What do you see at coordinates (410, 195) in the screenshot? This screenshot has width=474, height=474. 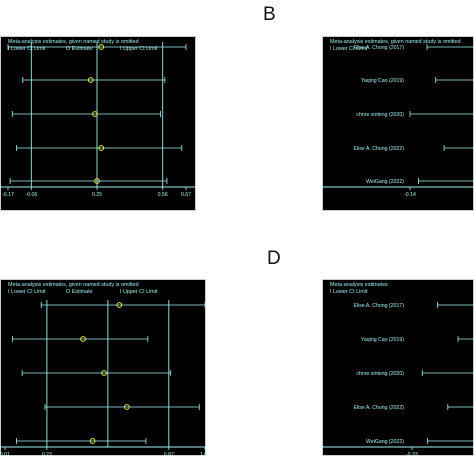 I see `tick-label: -0.14` at bounding box center [410, 195].